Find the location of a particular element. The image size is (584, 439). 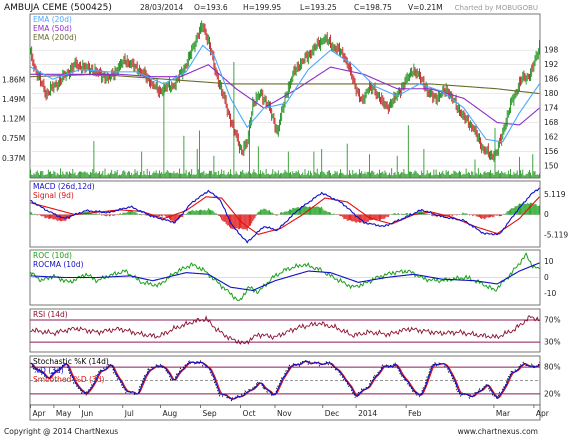

x-tick-1: May is located at coordinates (64, 413).